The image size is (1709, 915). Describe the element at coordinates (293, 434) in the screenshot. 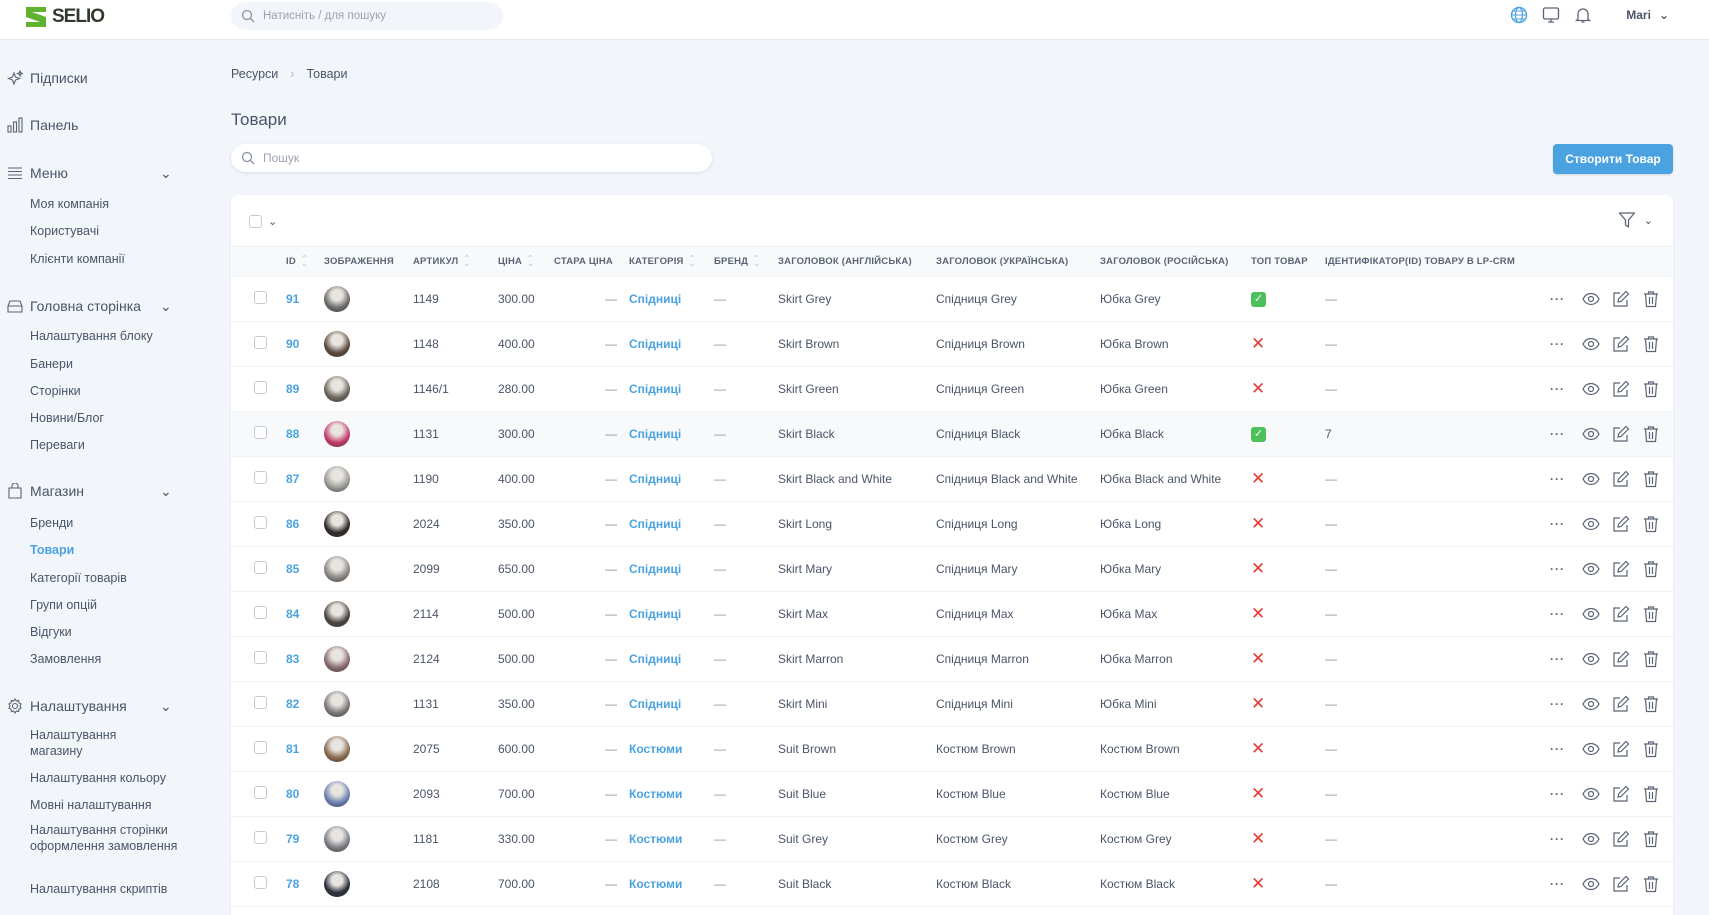

I see `product-id-link: 88` at that location.